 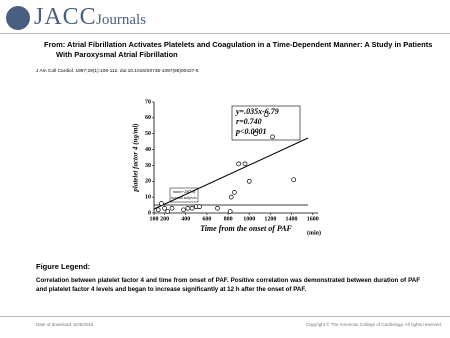 I want to click on y-tick-label: 70, so click(x=148, y=102).